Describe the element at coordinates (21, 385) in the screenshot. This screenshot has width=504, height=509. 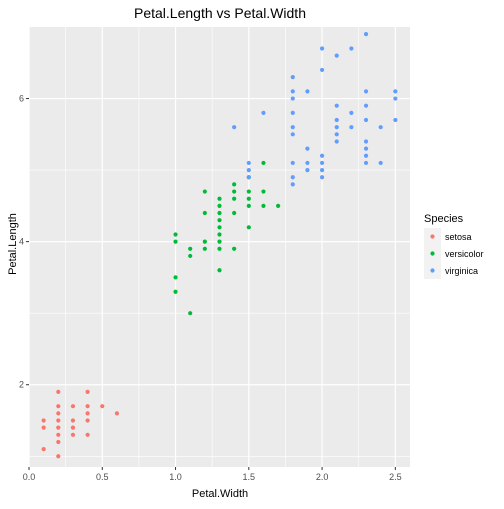
I see `y-tick-label: 2` at that location.